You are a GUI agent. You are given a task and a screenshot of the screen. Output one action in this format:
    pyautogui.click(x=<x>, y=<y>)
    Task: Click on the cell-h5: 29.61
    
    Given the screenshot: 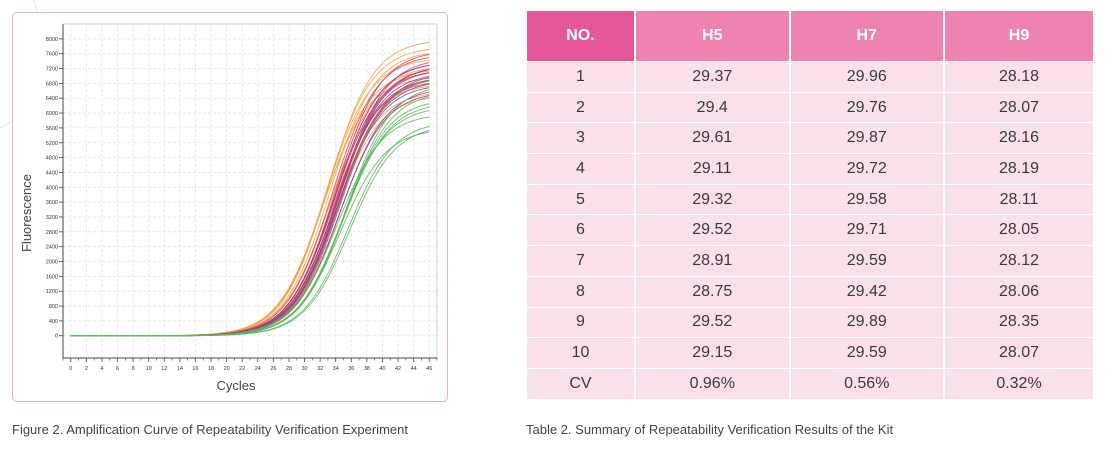 What is the action you would take?
    pyautogui.click(x=713, y=138)
    